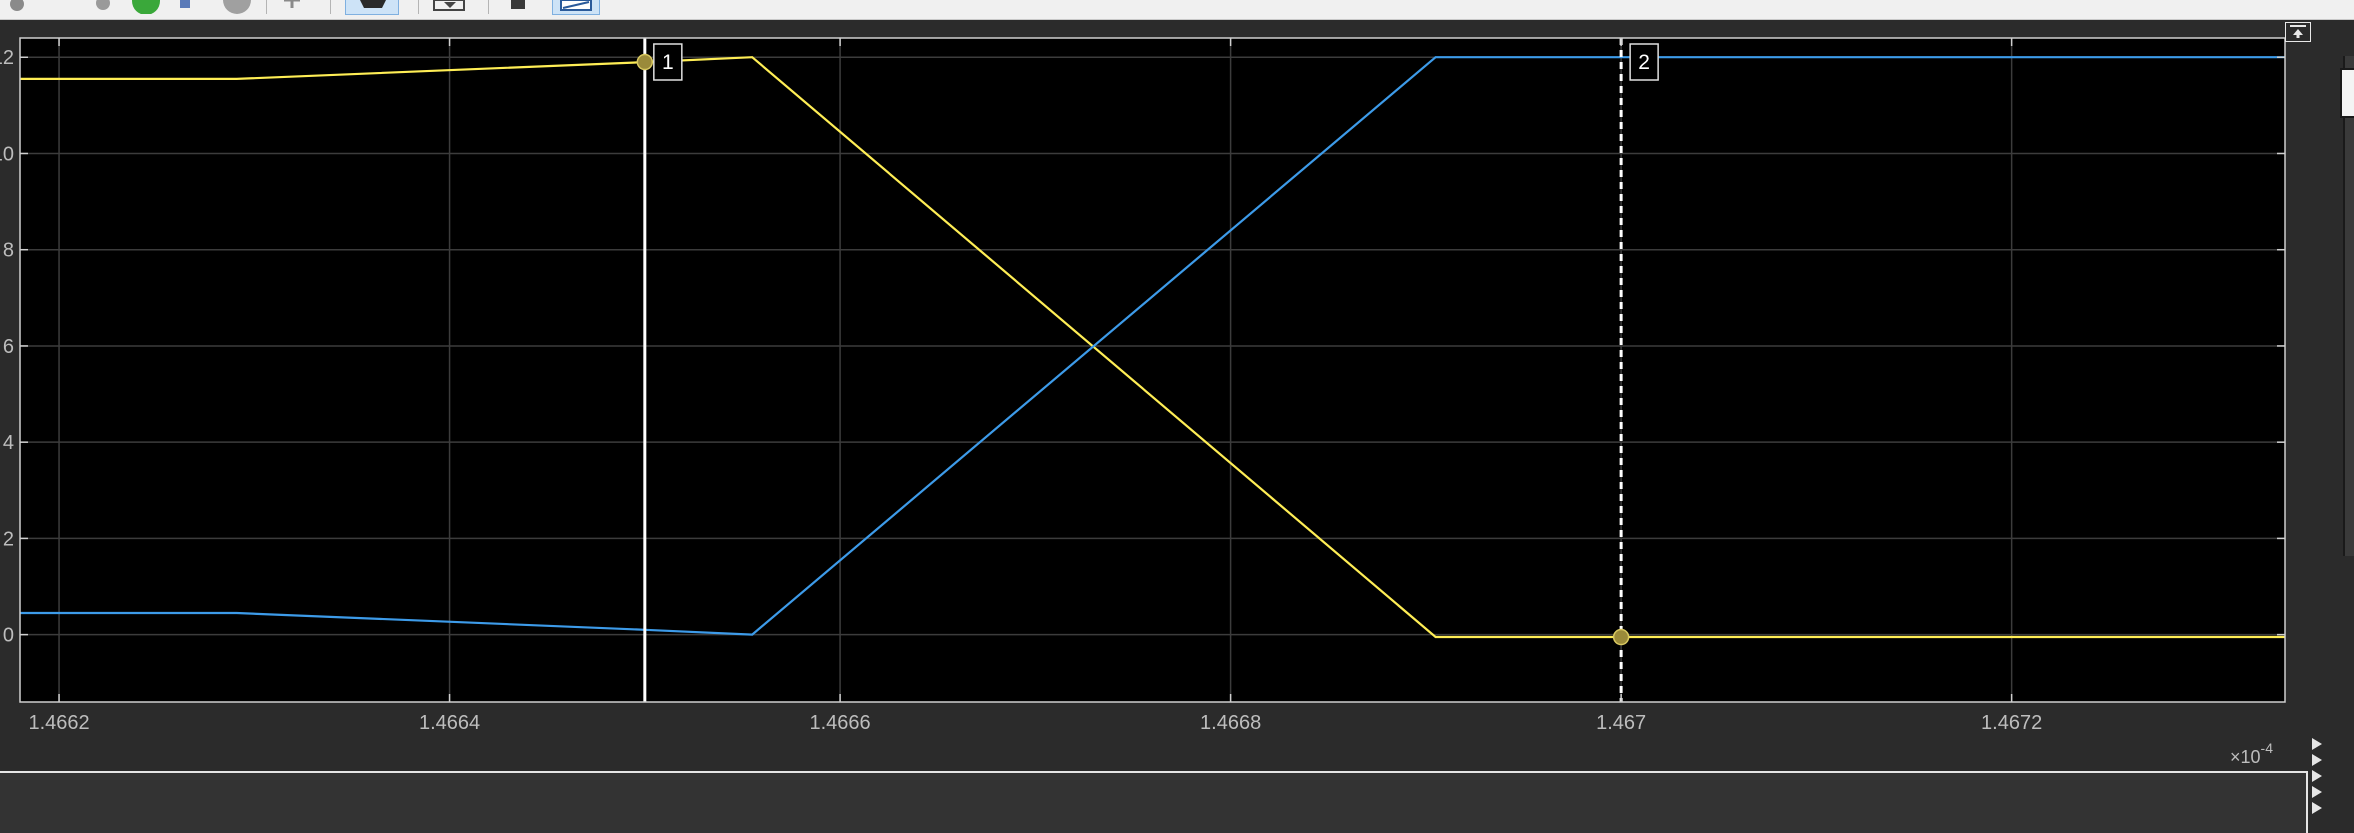 This screenshot has height=833, width=2354. Describe the element at coordinates (2298, 32) in the screenshot. I see `undock-icon` at that location.